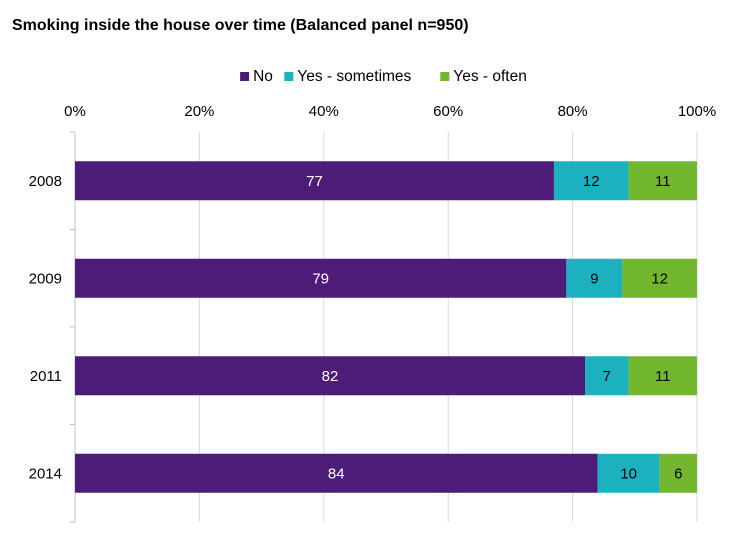 Image resolution: width=754 pixels, height=538 pixels. What do you see at coordinates (448, 111) in the screenshot?
I see `x-tick-label: 60%` at bounding box center [448, 111].